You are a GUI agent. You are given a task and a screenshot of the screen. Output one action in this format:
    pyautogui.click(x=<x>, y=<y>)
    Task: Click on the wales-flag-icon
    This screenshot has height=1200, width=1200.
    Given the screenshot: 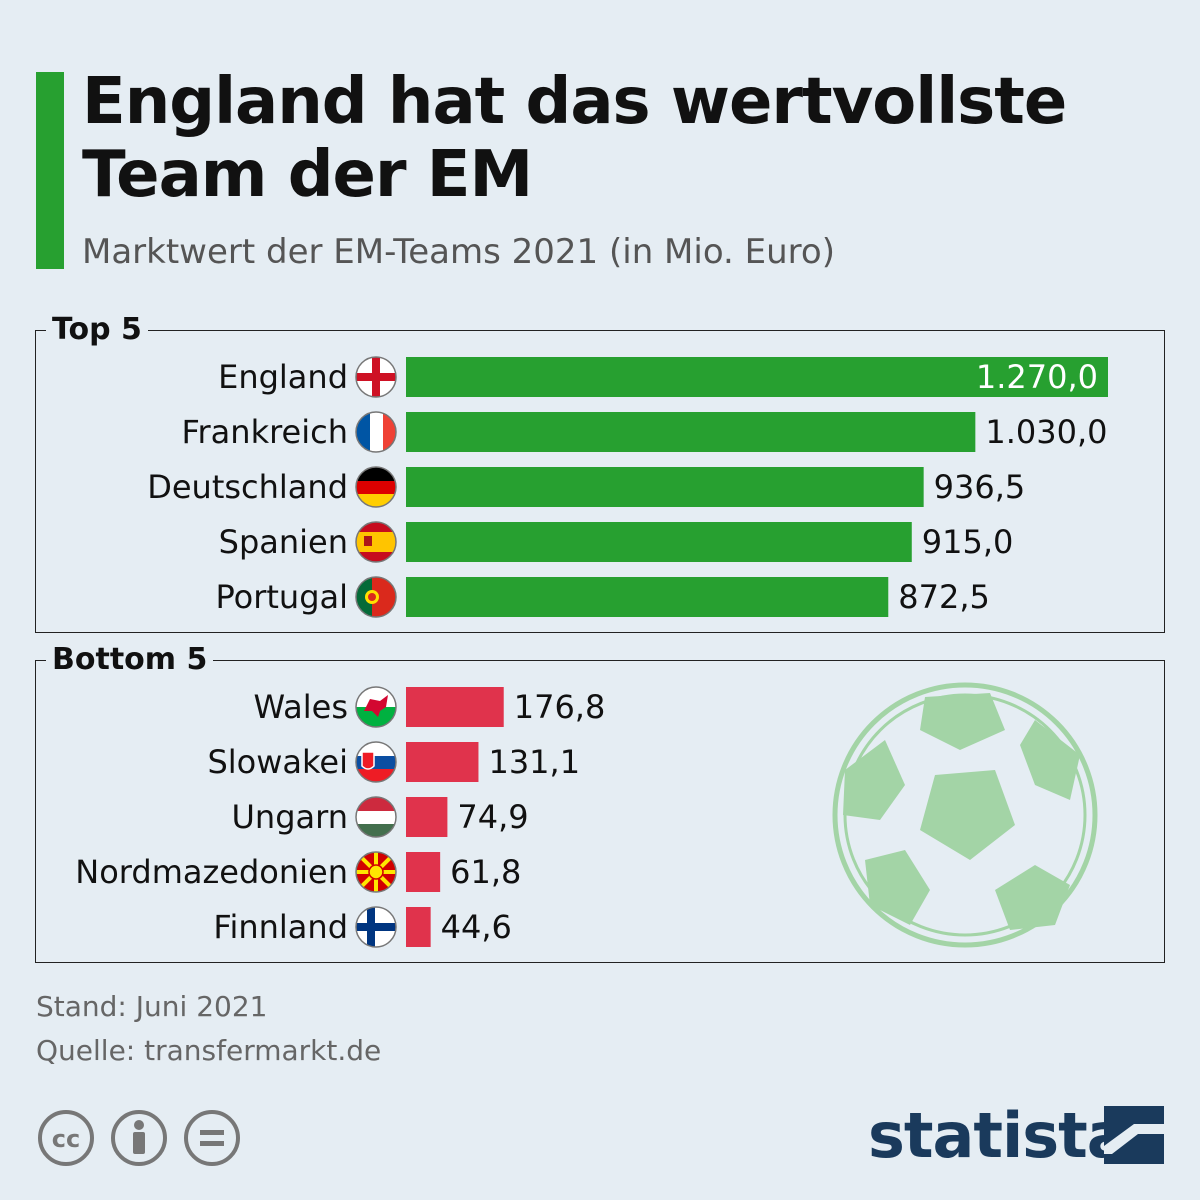 What is the action you would take?
    pyautogui.click(x=376, y=707)
    